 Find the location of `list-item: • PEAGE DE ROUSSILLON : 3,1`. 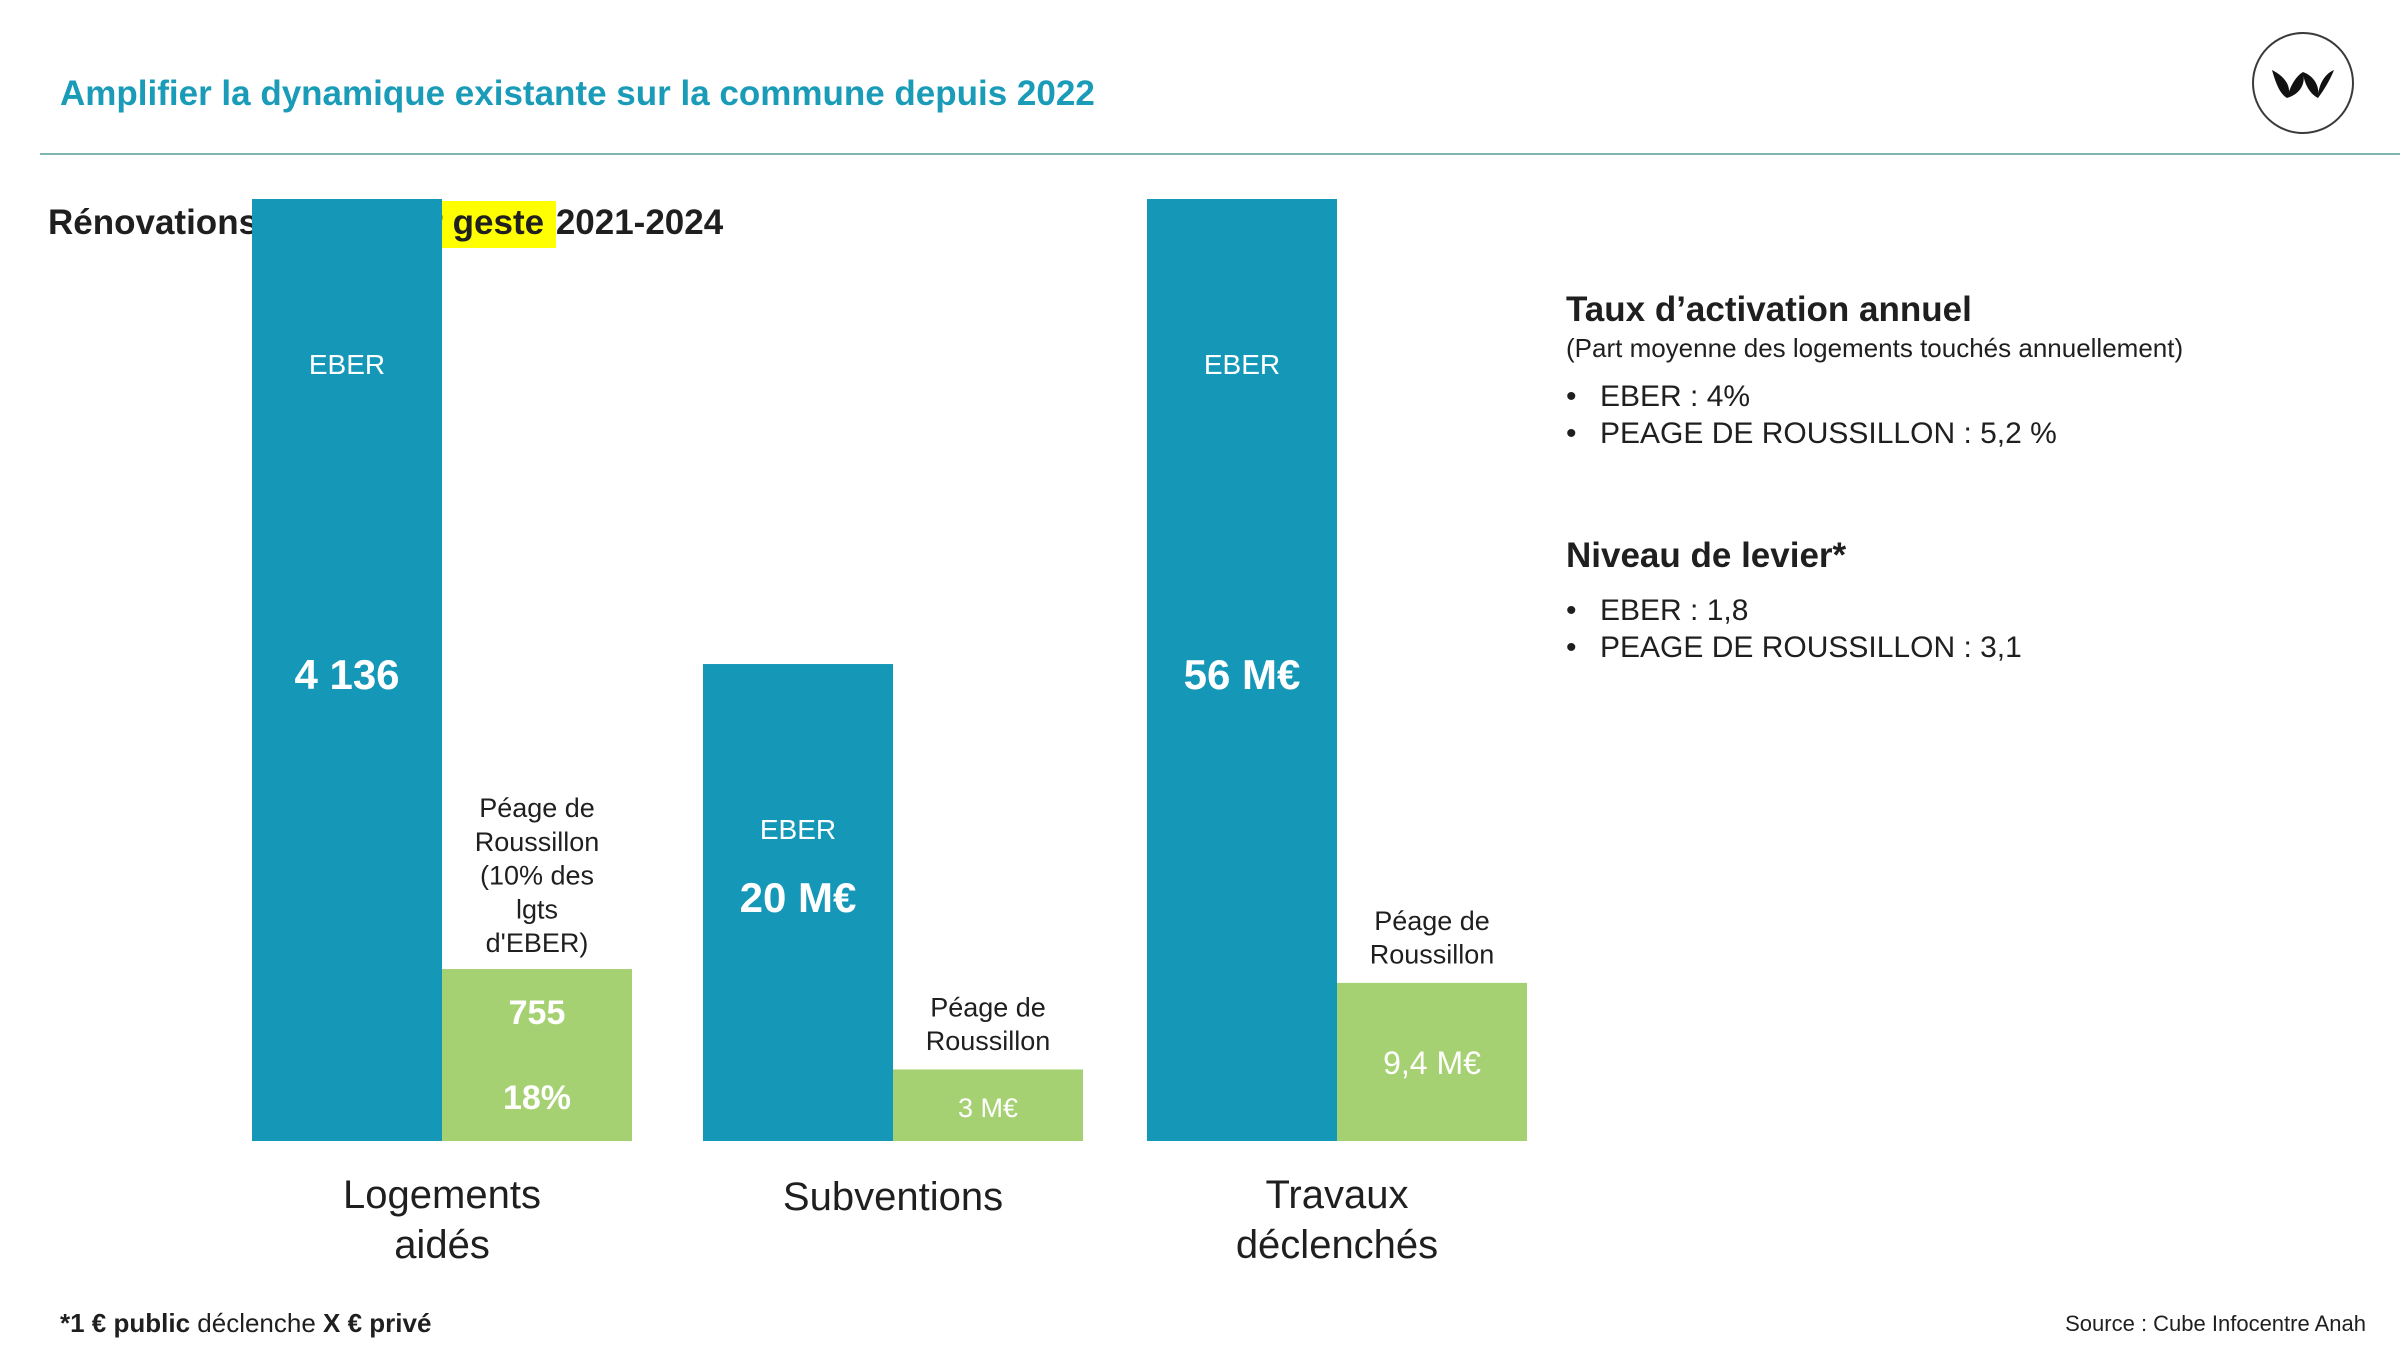

list-item: • PEAGE DE ROUSSILLON : 3,1 is located at coordinates (1794, 647).